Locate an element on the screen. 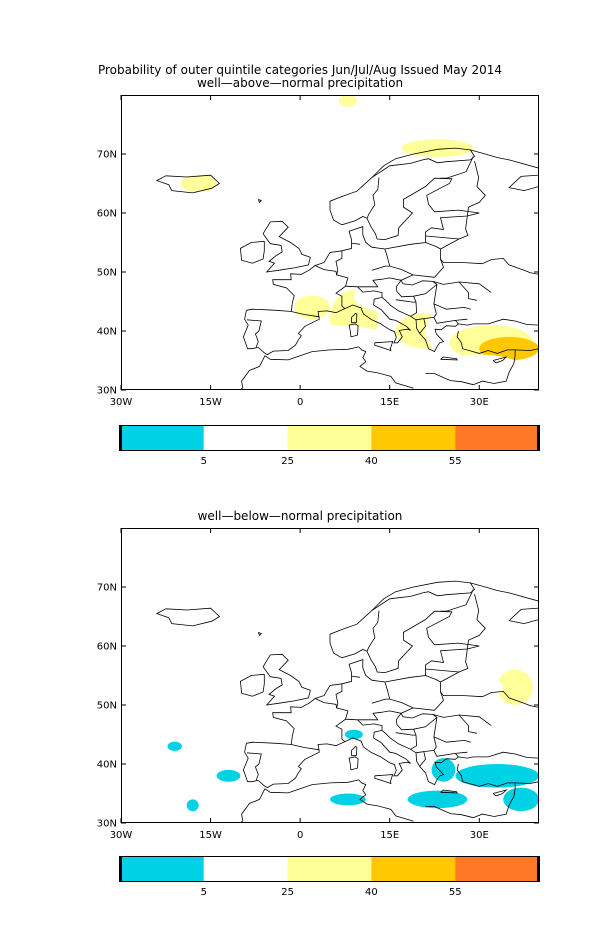 The width and height of the screenshot is (600, 950). lat-tick-label-4: 70N is located at coordinates (107, 155).